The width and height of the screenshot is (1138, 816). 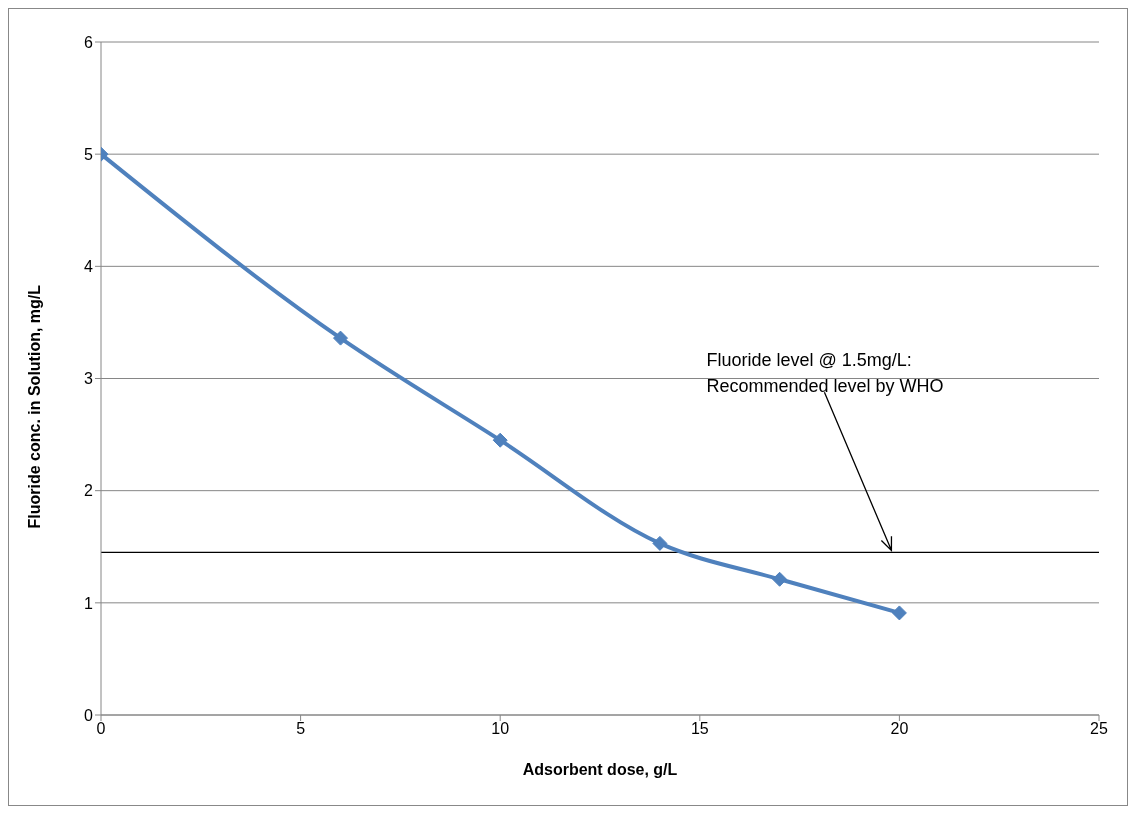 I want to click on y-tick-label: 3, so click(x=89, y=379).